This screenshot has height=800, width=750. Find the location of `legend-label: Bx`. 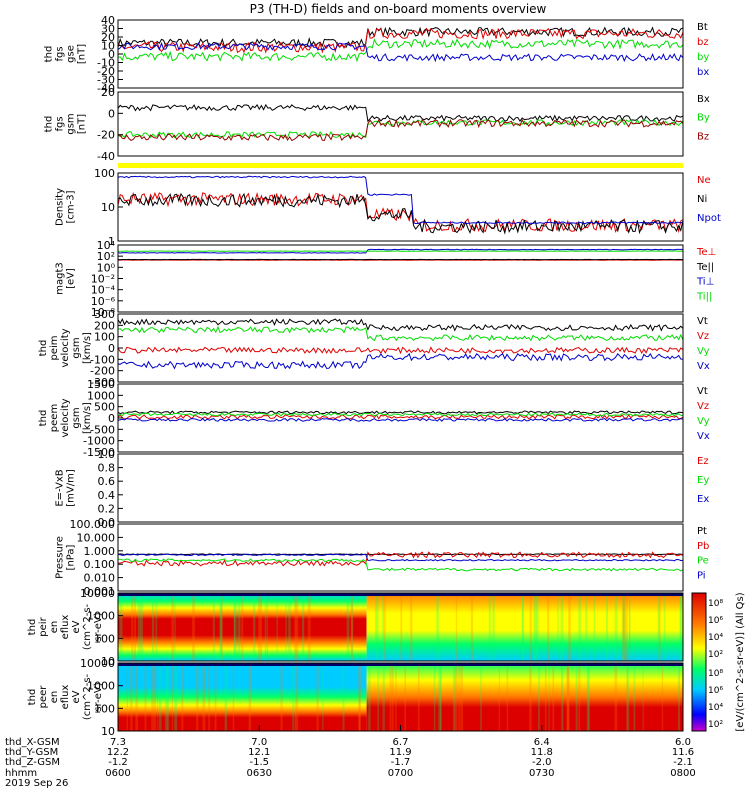

legend-label: Bx is located at coordinates (703, 99).